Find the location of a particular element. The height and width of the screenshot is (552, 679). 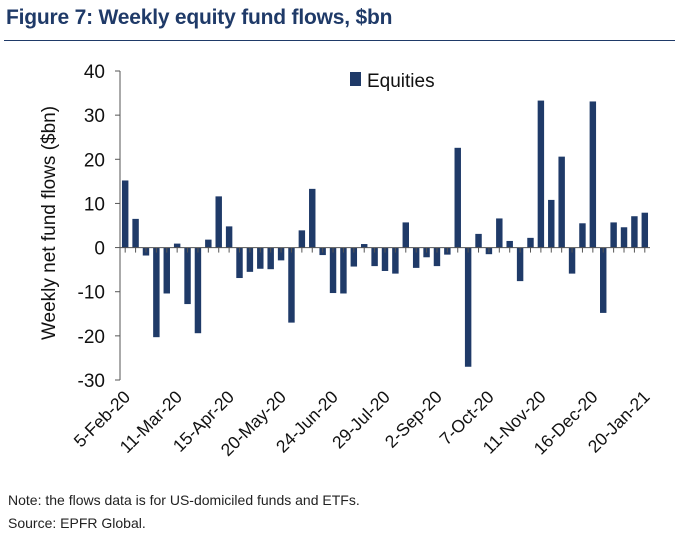

legend: Equities is located at coordinates (392, 81).